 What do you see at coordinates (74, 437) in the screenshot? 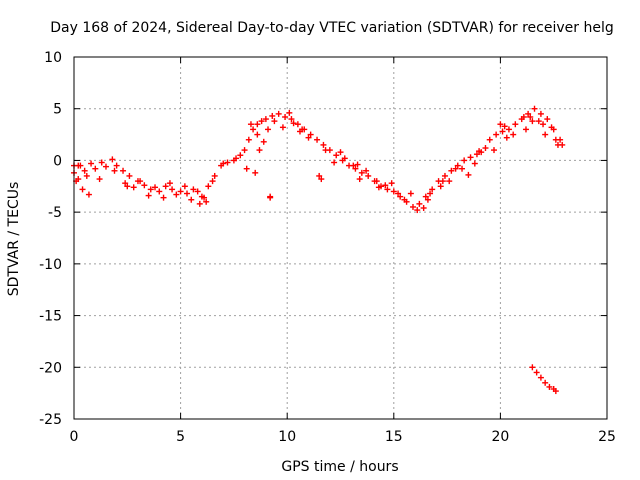
I see `x-tick-label: 0` at bounding box center [74, 437].